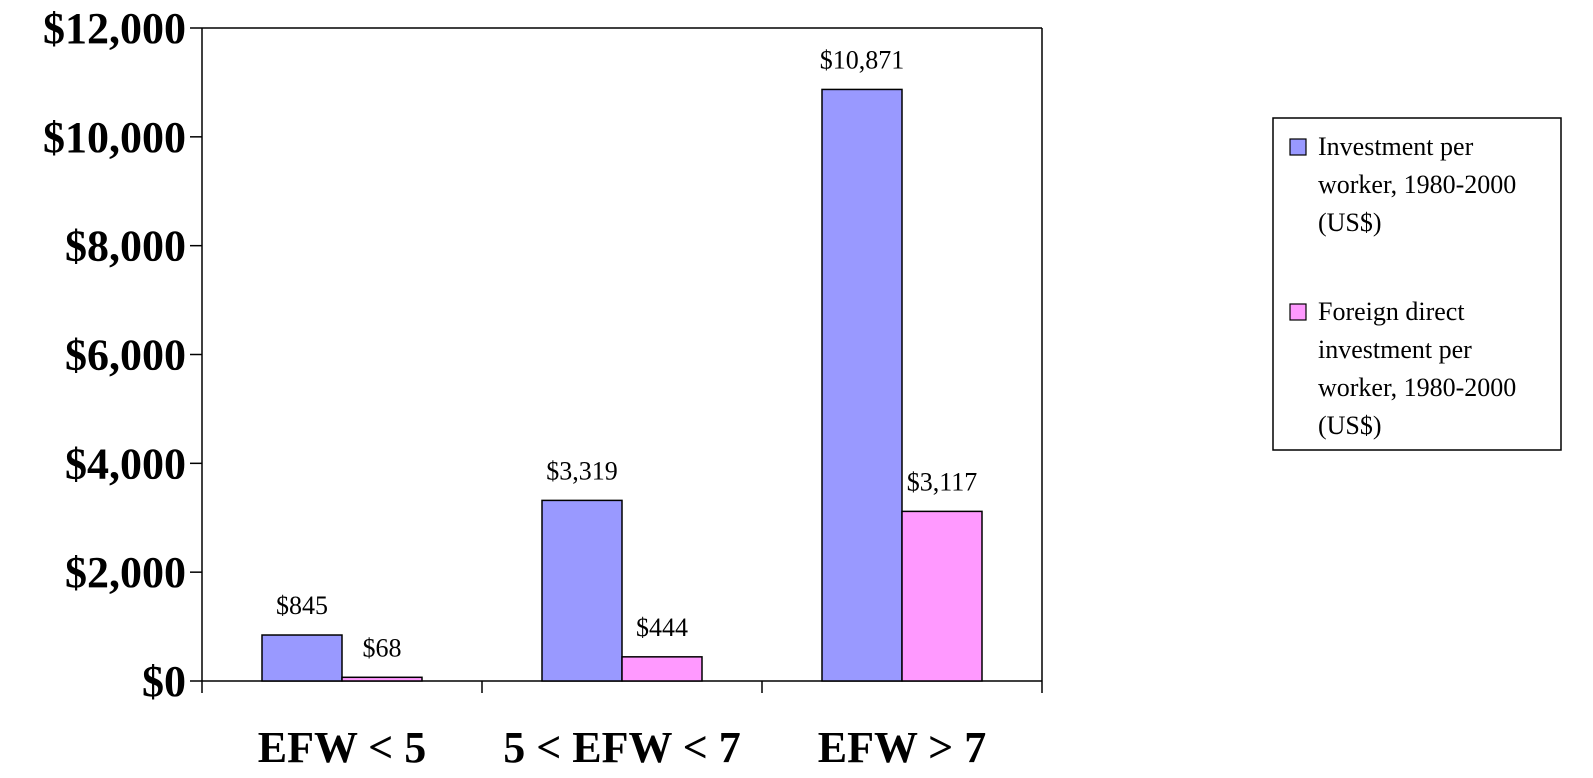 The height and width of the screenshot is (778, 1593). What do you see at coordinates (125, 572) in the screenshot?
I see `y-tick-label: $2,000` at bounding box center [125, 572].